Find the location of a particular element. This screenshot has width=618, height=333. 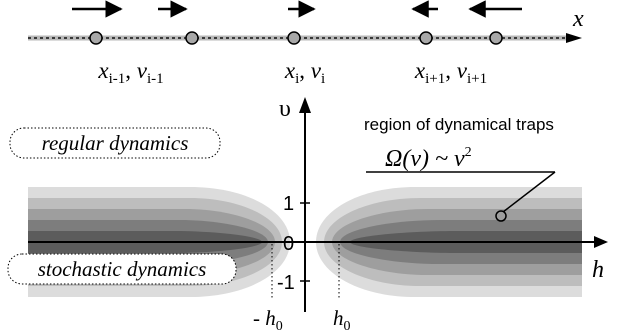

region-of-traps-label: region of dynamical traps is located at coordinates (459, 124).